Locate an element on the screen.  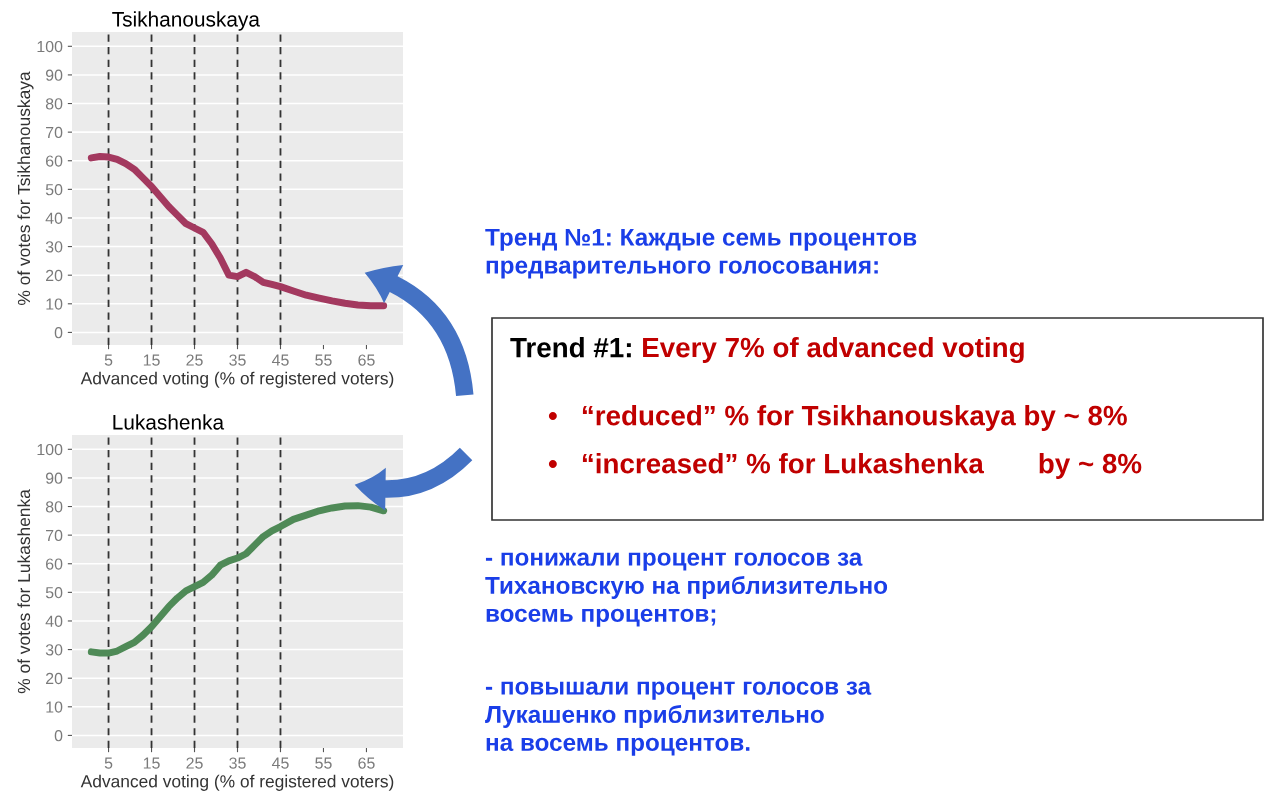
y-axis-title: % of votes for Tsikhanouskaya is located at coordinates (25, 188).